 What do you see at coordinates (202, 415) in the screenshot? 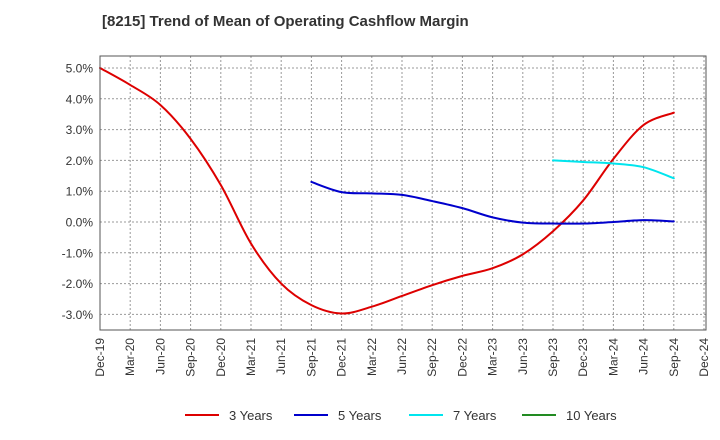
I see `legend-swatch-3-years` at bounding box center [202, 415].